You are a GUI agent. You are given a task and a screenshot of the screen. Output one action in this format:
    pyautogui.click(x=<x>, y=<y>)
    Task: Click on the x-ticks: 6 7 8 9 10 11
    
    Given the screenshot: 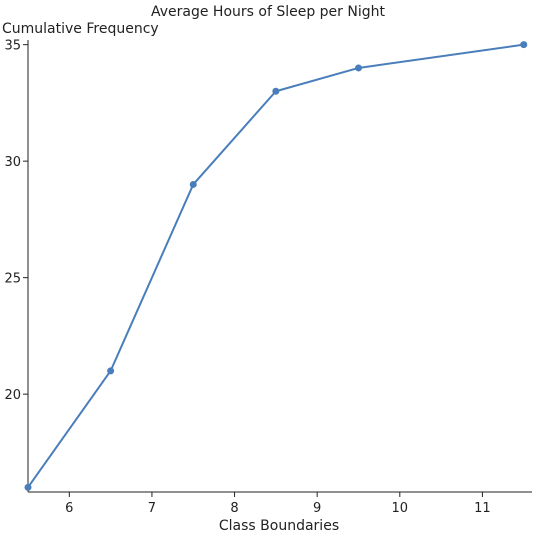 What is the action you would take?
    pyautogui.click(x=278, y=504)
    